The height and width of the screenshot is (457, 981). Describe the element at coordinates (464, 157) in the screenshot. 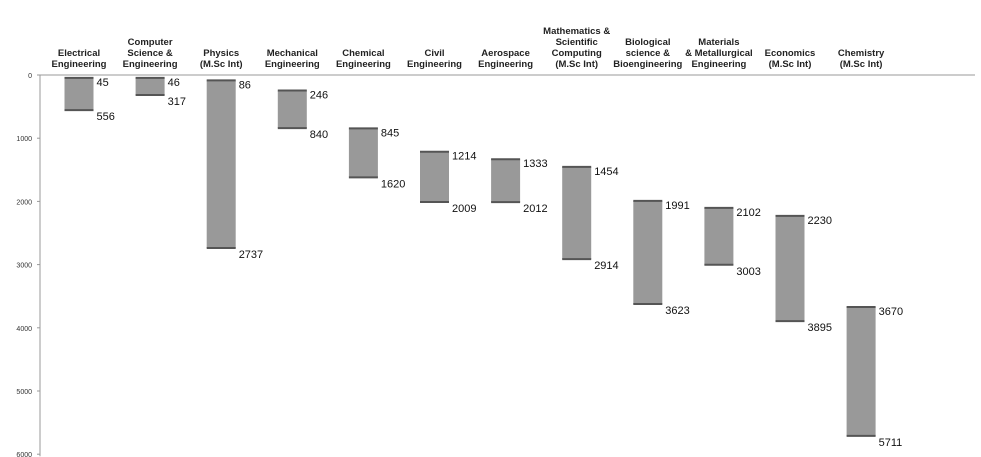

I see `data-label-low: 1214` at that location.